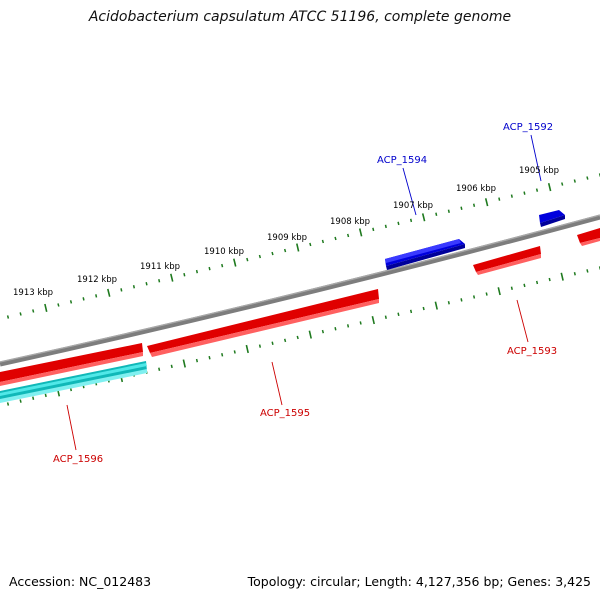  Describe the element at coordinates (97, 280) in the screenshot. I see `scale-label-1912: 1912 kbp` at that location.